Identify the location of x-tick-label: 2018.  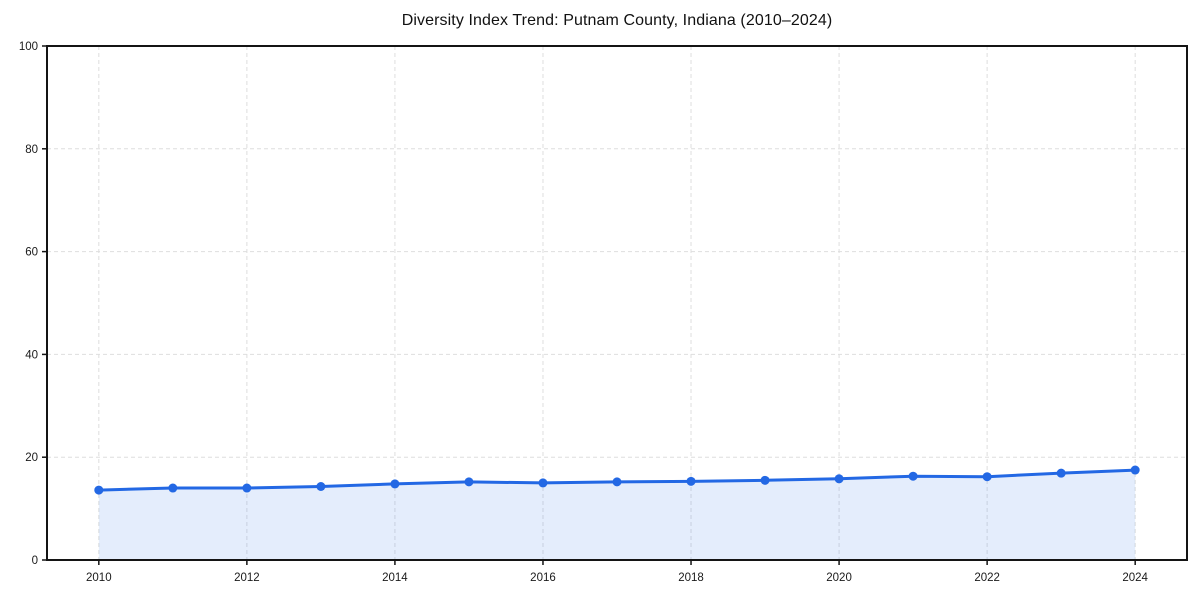
(691, 578).